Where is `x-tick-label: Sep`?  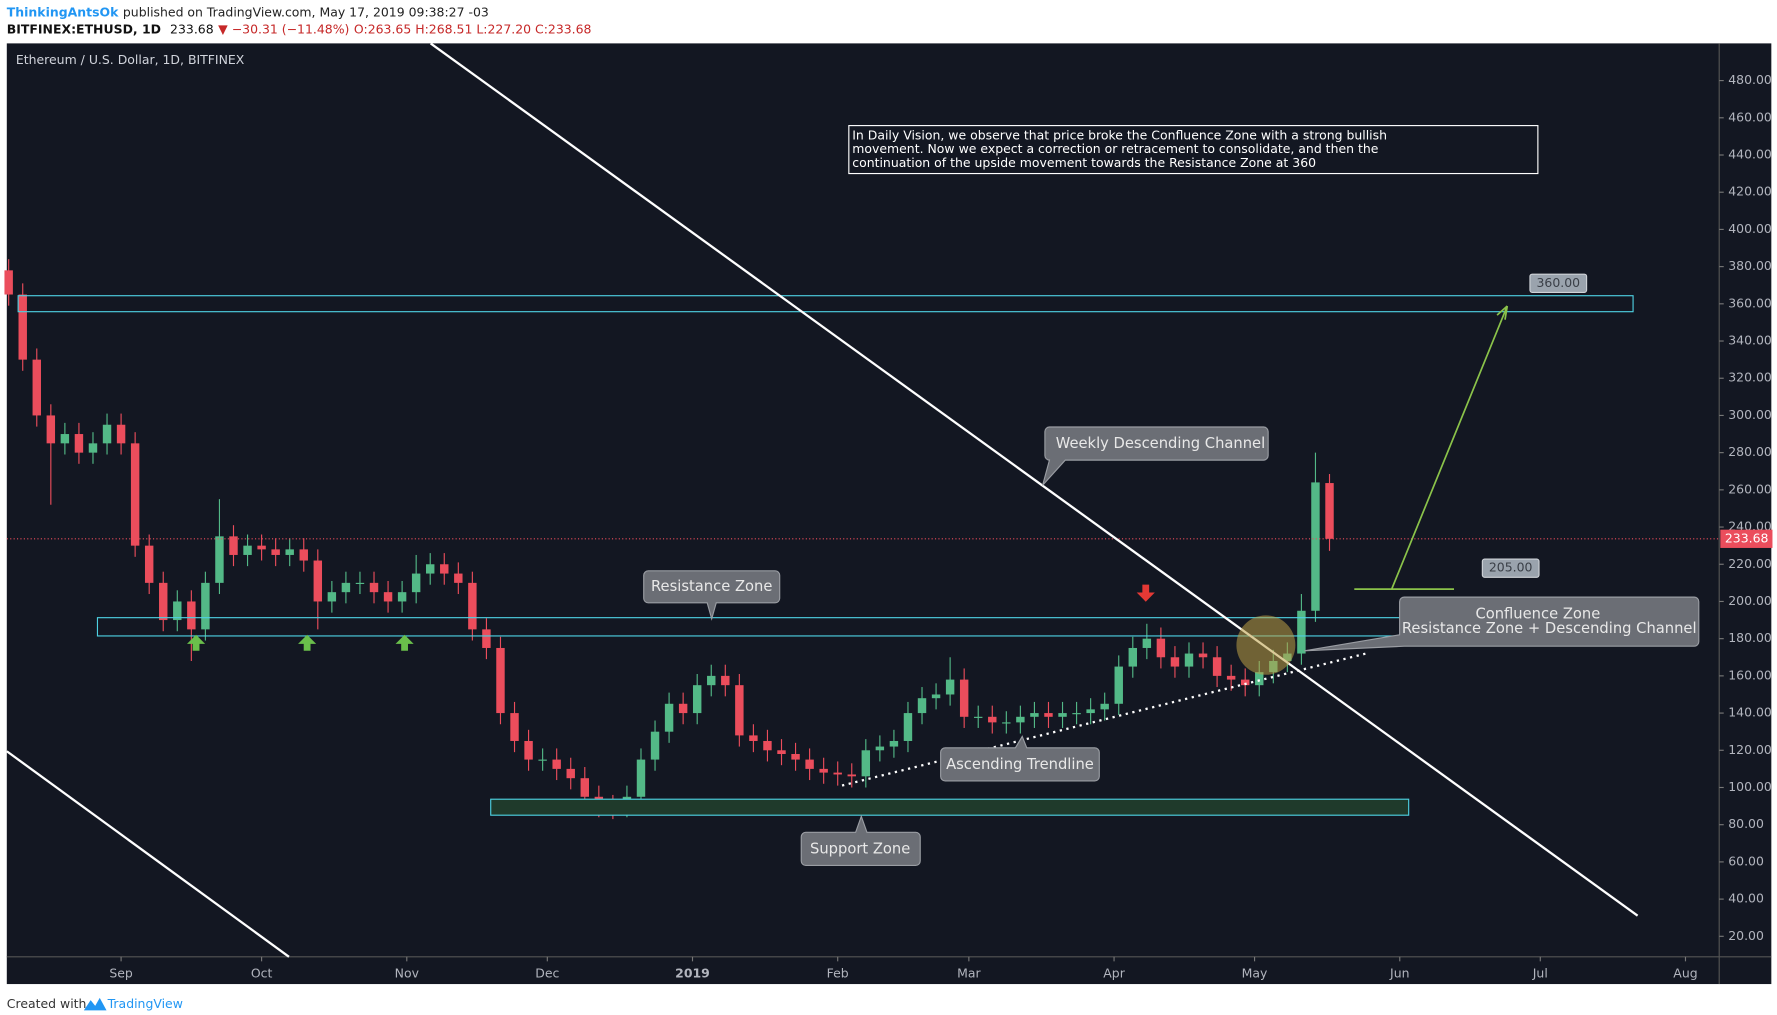 x-tick-label: Sep is located at coordinates (121, 972).